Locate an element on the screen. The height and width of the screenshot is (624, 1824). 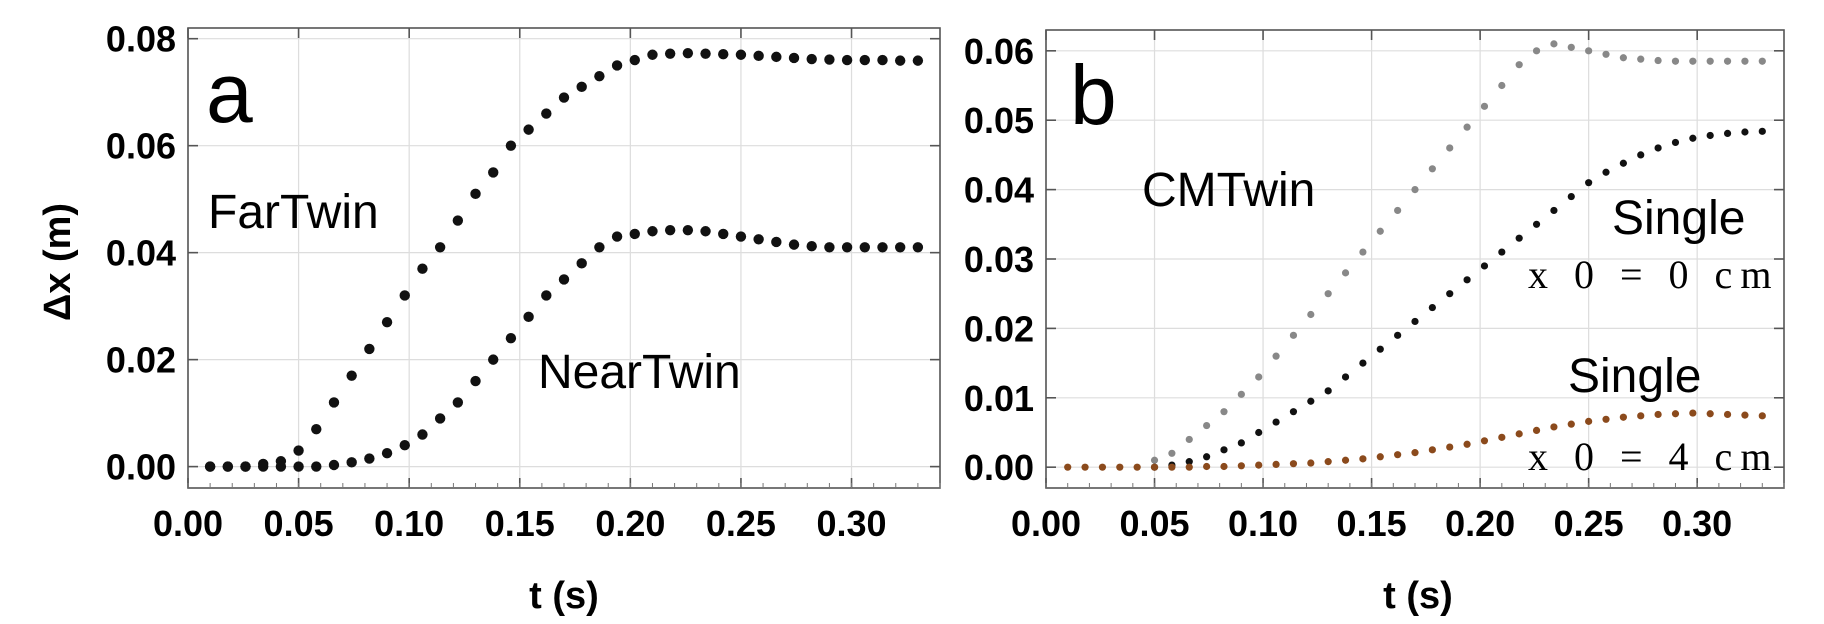
panel-b-xtick-label-1: 0.05 is located at coordinates (1154, 523).